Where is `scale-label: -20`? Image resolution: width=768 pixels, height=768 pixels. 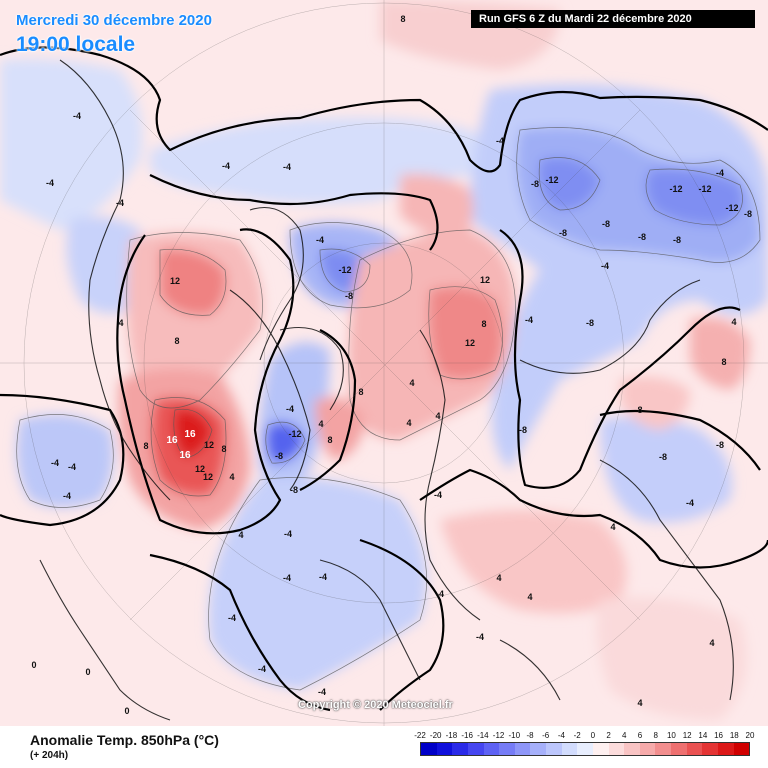 scale-label: -20 is located at coordinates (435, 735).